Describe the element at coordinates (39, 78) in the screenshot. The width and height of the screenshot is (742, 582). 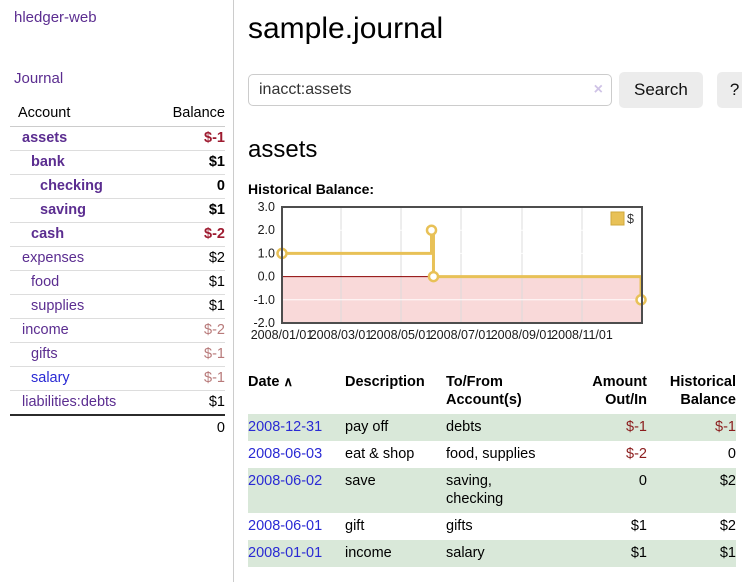
I see `sidebar-item-journal: Journal` at that location.